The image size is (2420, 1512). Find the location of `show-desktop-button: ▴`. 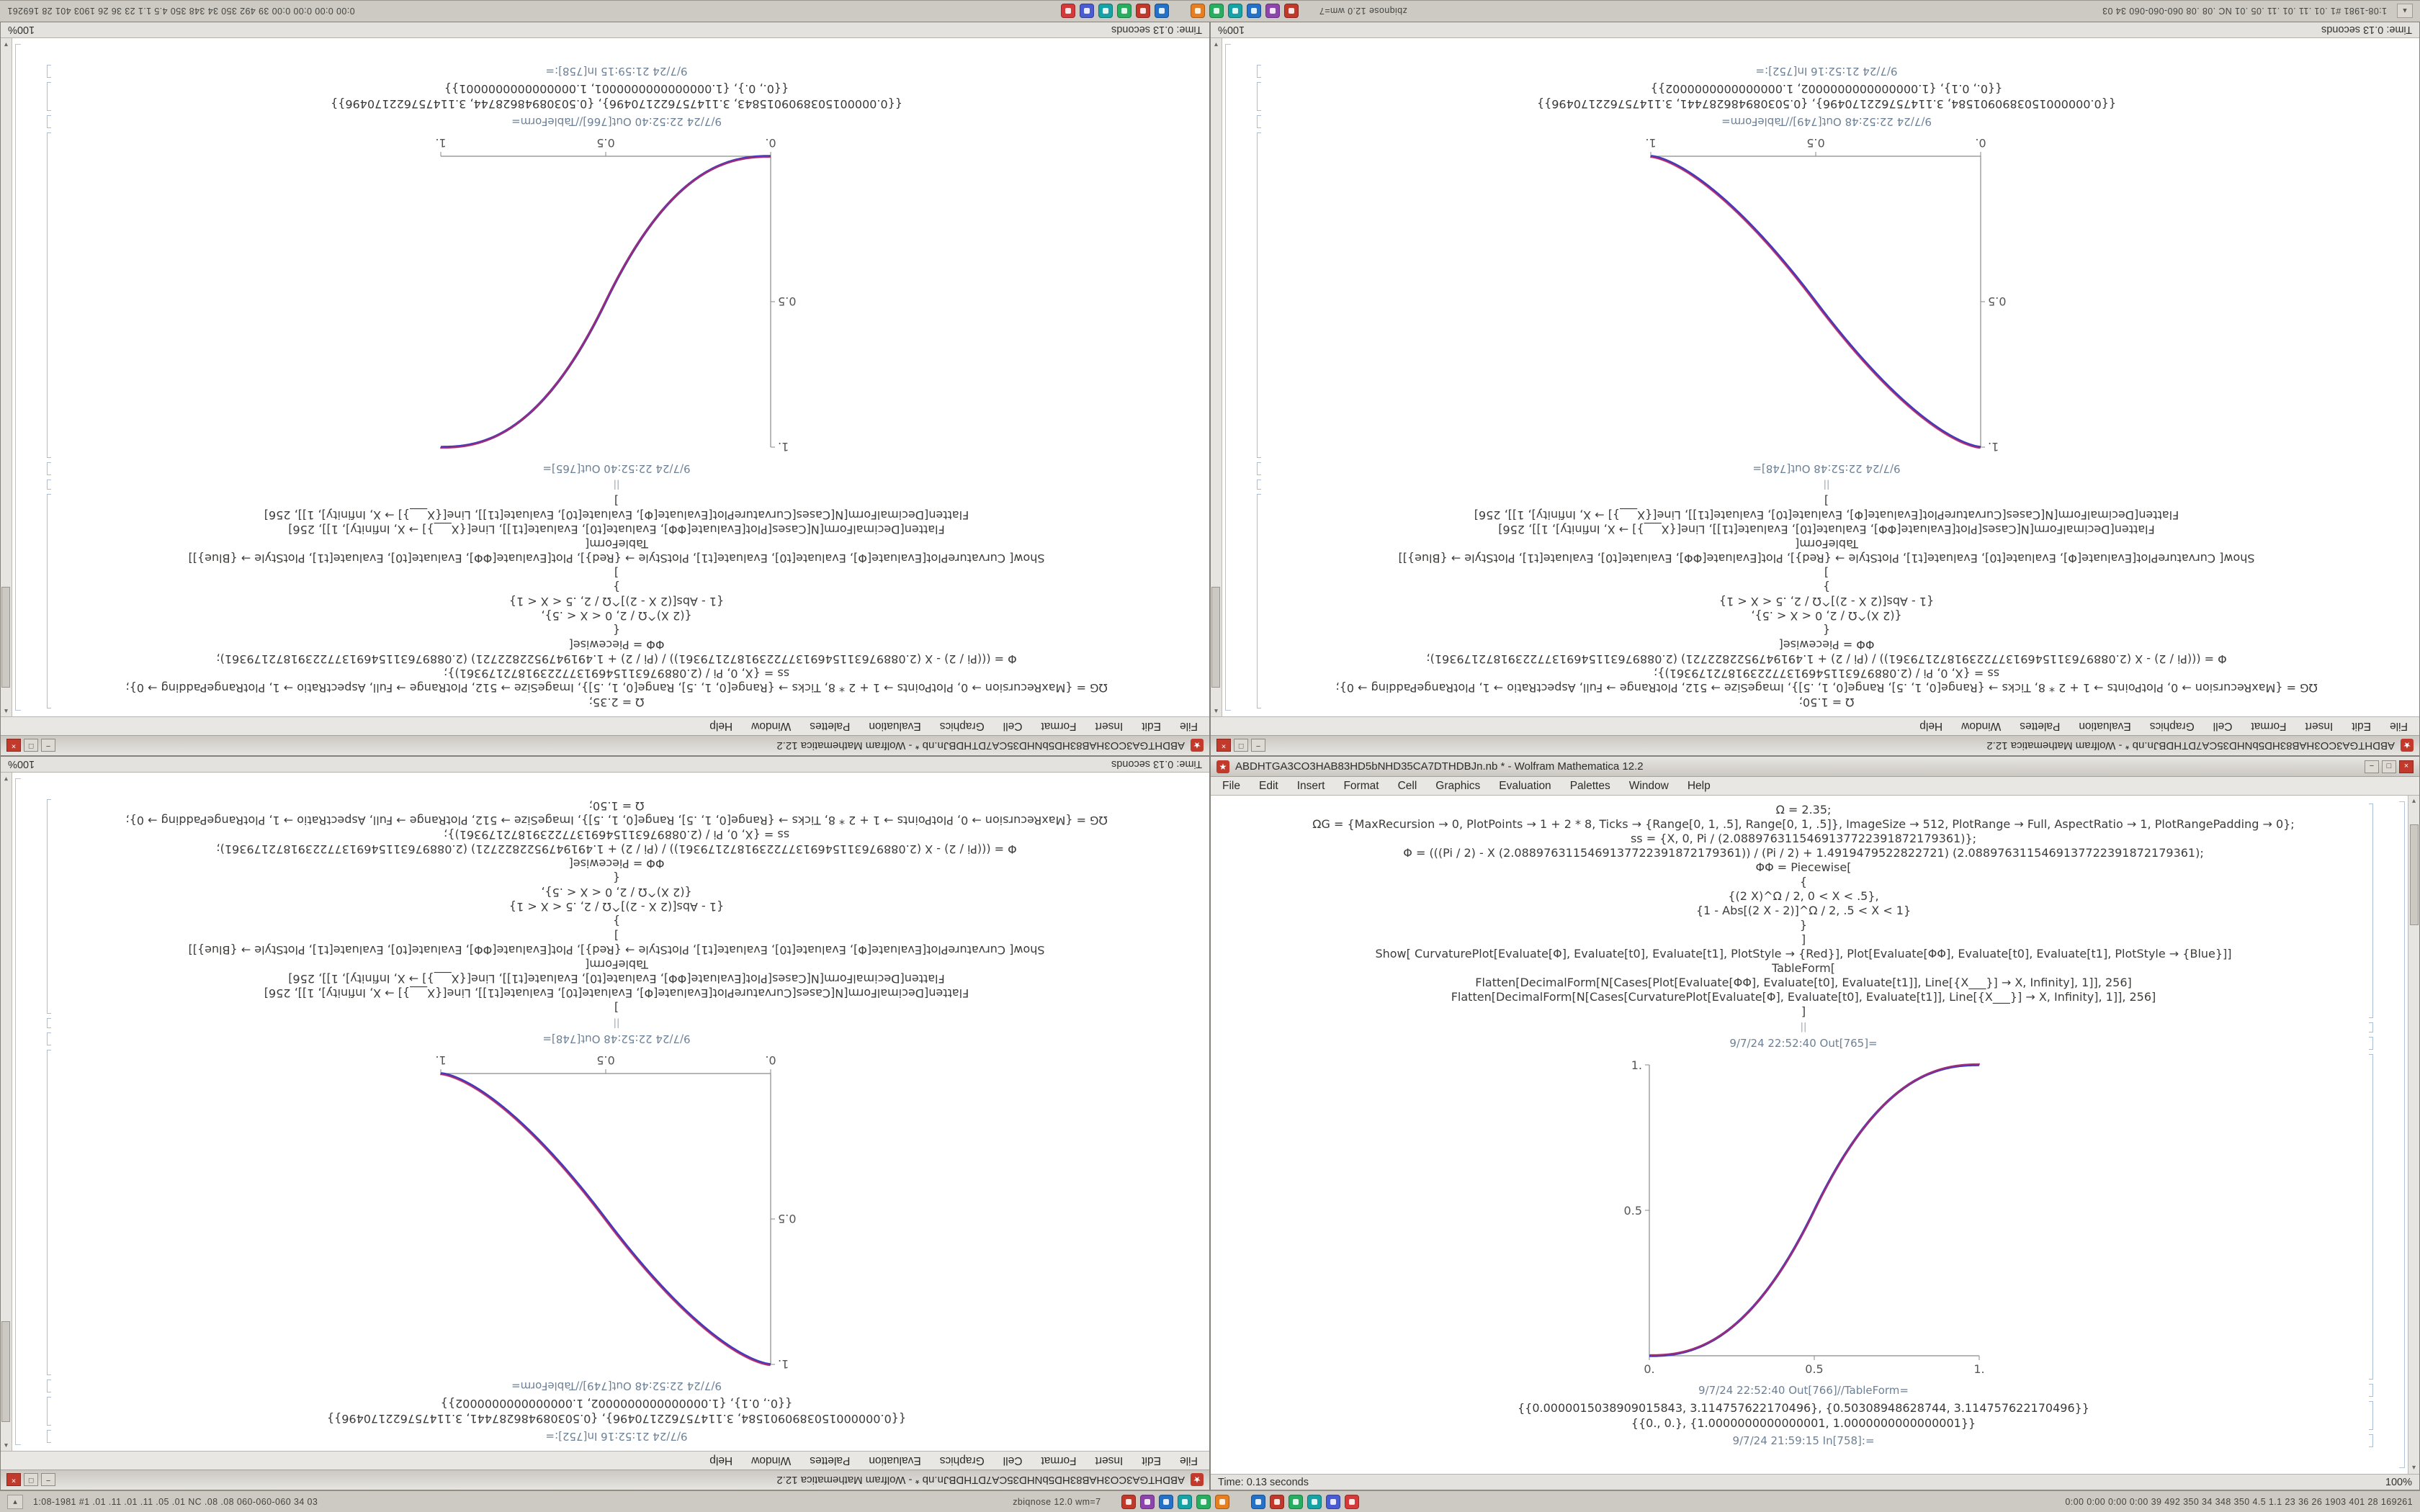

show-desktop-button: ▴ is located at coordinates (15, 1501).